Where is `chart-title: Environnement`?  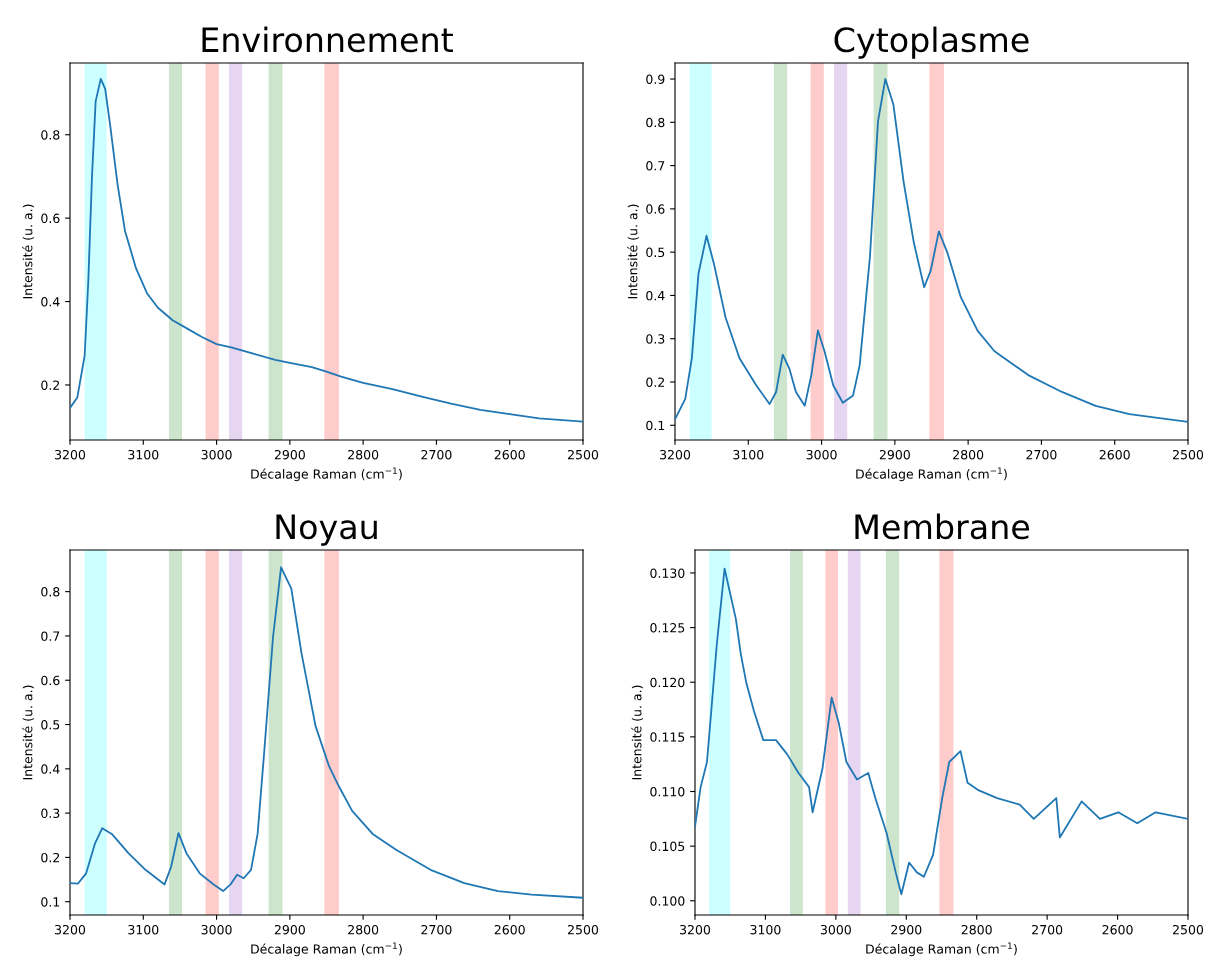
chart-title: Environnement is located at coordinates (327, 39).